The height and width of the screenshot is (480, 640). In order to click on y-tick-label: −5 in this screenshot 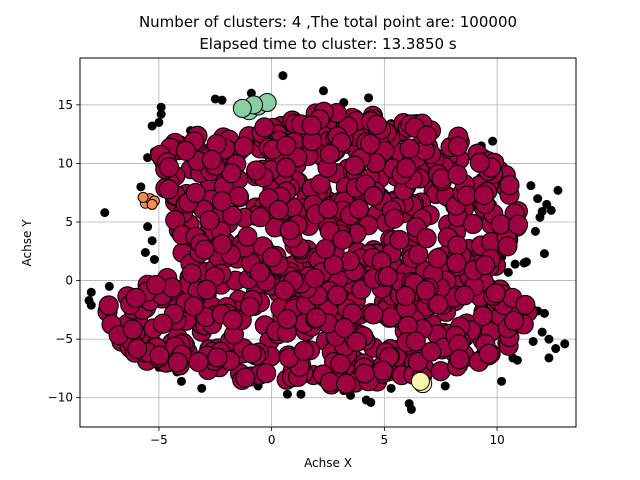, I will do `click(64, 339)`.